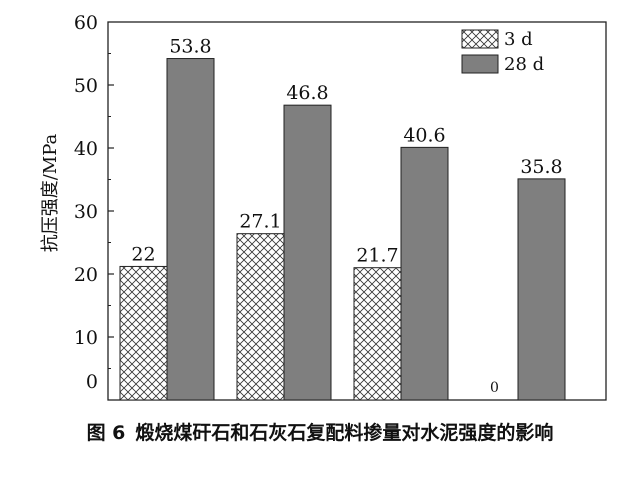 This screenshot has width=640, height=480. Describe the element at coordinates (50, 192) in the screenshot. I see `y-axis-title: 抗压强度/MPa` at that location.